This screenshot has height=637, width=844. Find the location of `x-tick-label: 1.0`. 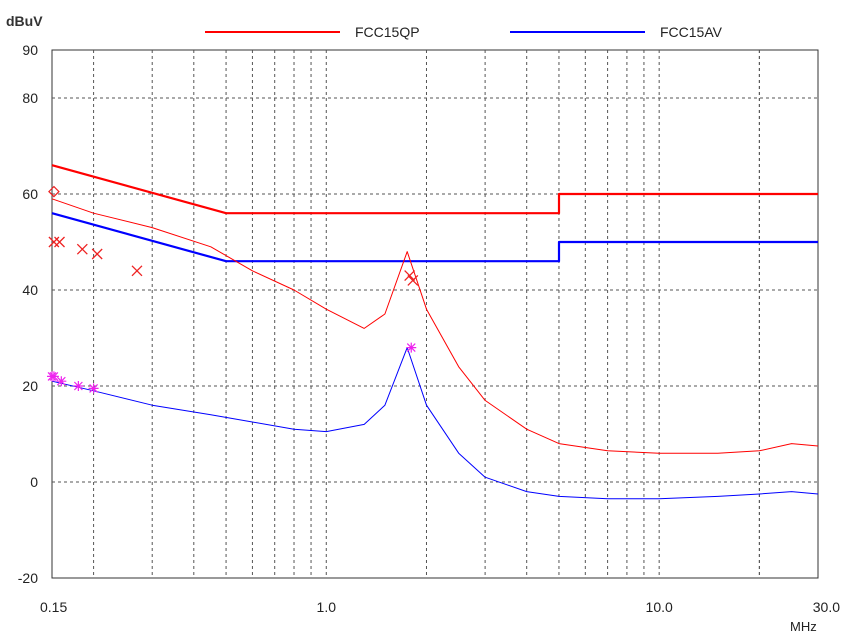

x-tick-label: 1.0 is located at coordinates (327, 607).